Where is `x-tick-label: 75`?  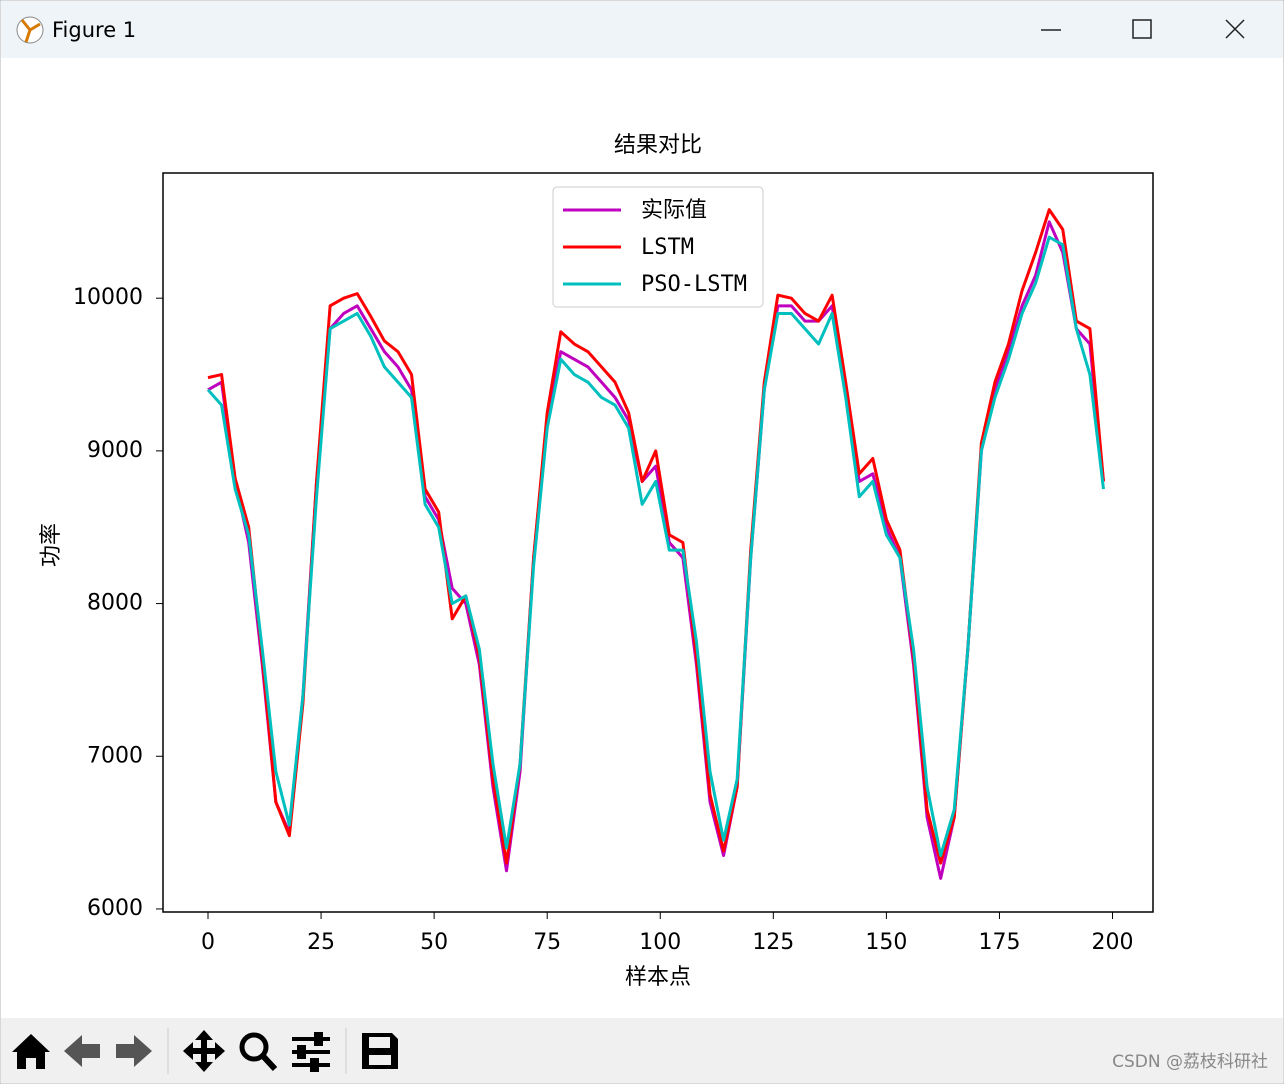
x-tick-label: 75 is located at coordinates (547, 942).